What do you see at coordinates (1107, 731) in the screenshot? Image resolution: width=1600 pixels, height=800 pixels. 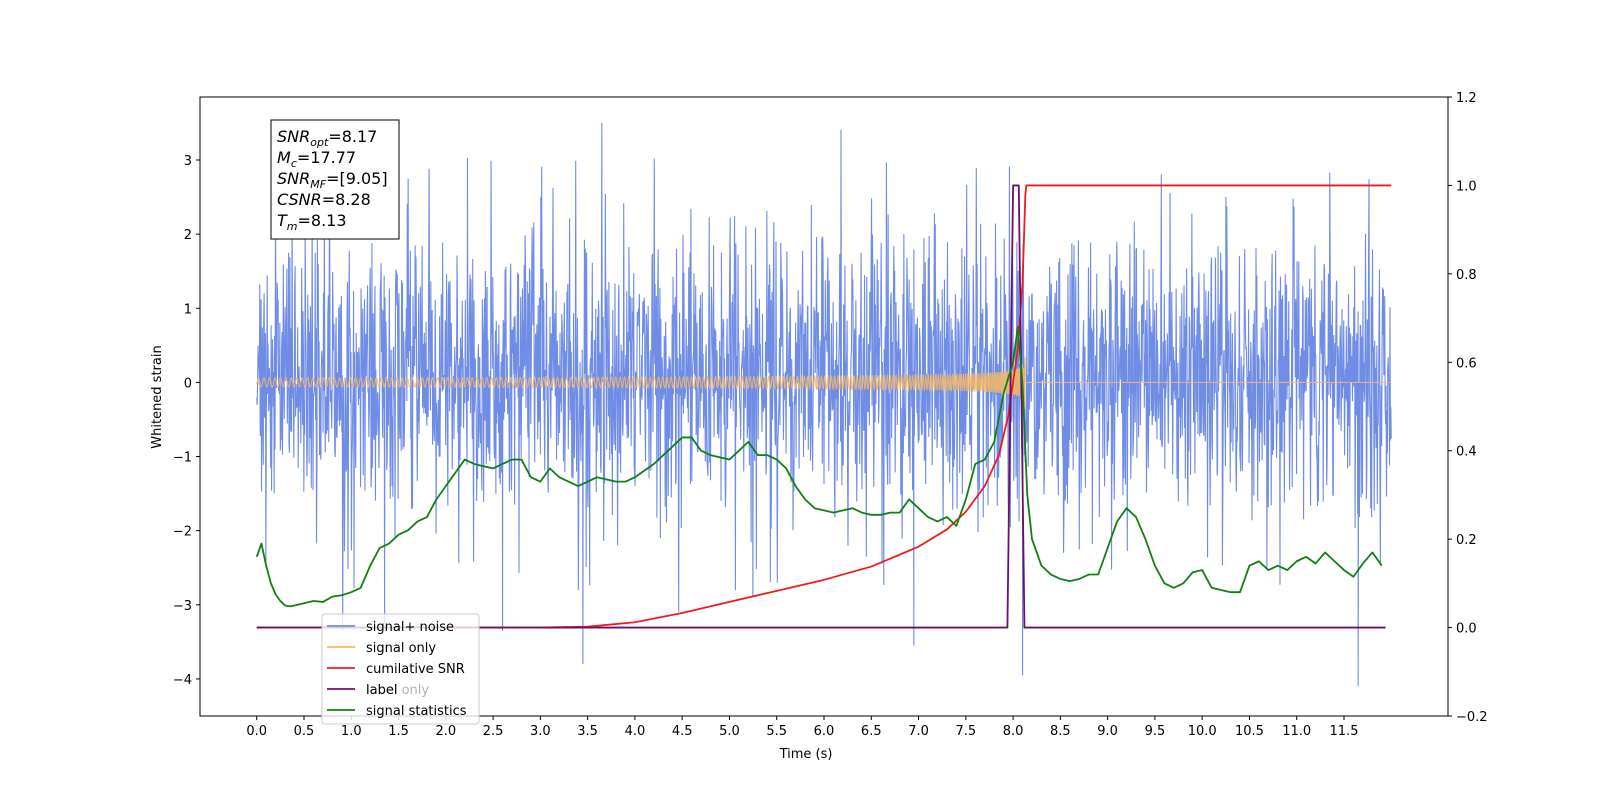 I see `x-tick-label: 9.0` at bounding box center [1107, 731].